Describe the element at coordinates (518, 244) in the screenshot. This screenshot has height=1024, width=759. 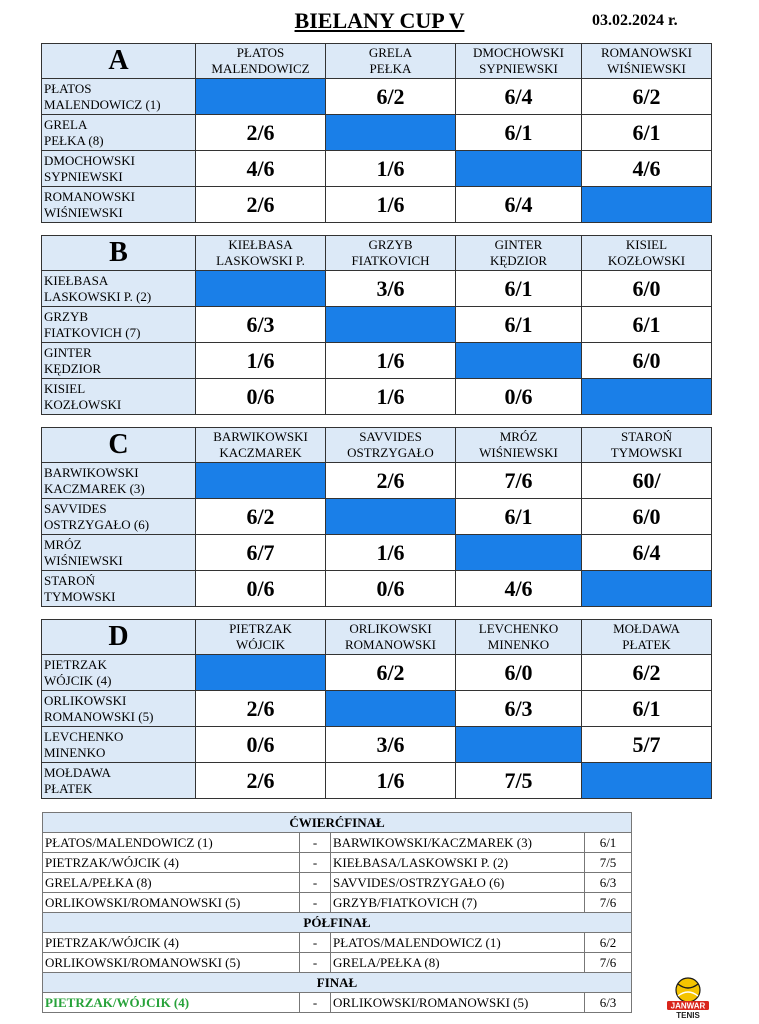
I see `team-player-name: GINTER` at that location.